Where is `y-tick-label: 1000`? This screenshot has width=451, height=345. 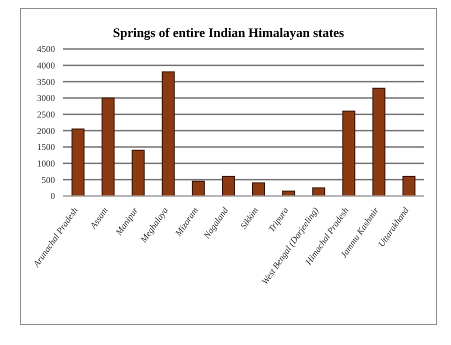
y-tick-label: 1000 is located at coordinates (46, 163).